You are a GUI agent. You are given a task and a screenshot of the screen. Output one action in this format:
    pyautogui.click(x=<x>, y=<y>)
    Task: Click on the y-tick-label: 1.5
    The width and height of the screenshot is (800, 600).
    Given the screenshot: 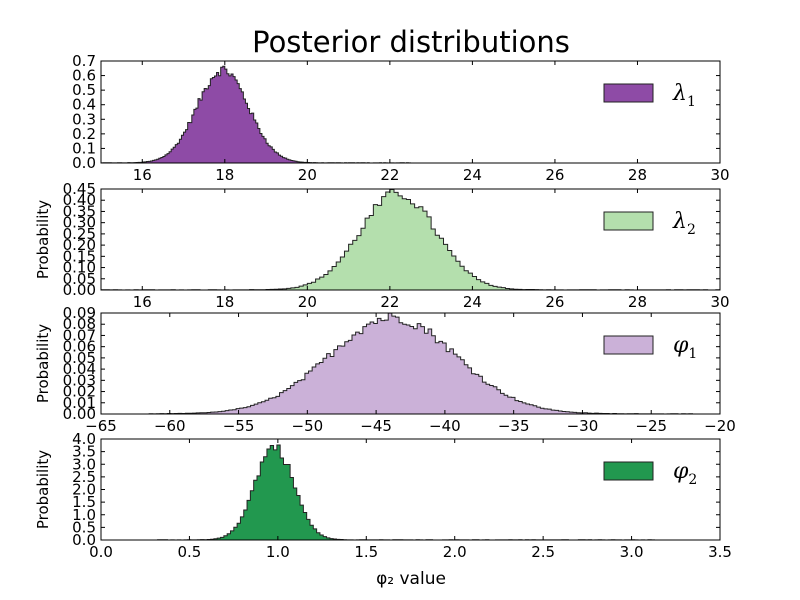 What is the action you would take?
    pyautogui.click(x=84, y=502)
    